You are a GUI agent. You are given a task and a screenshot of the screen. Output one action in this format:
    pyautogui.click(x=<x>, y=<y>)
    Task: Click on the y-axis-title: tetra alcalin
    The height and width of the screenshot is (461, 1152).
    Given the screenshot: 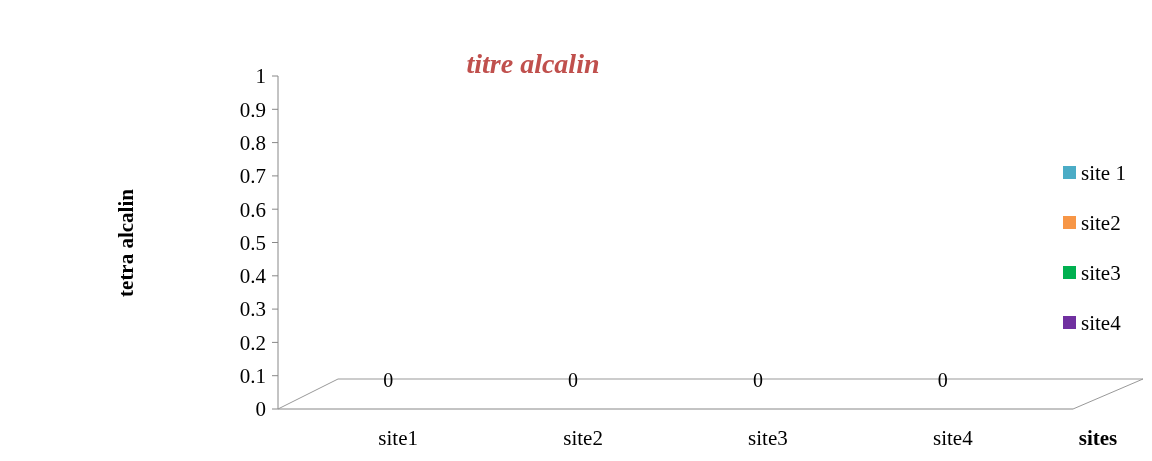 What is the action you would take?
    pyautogui.click(x=126, y=242)
    